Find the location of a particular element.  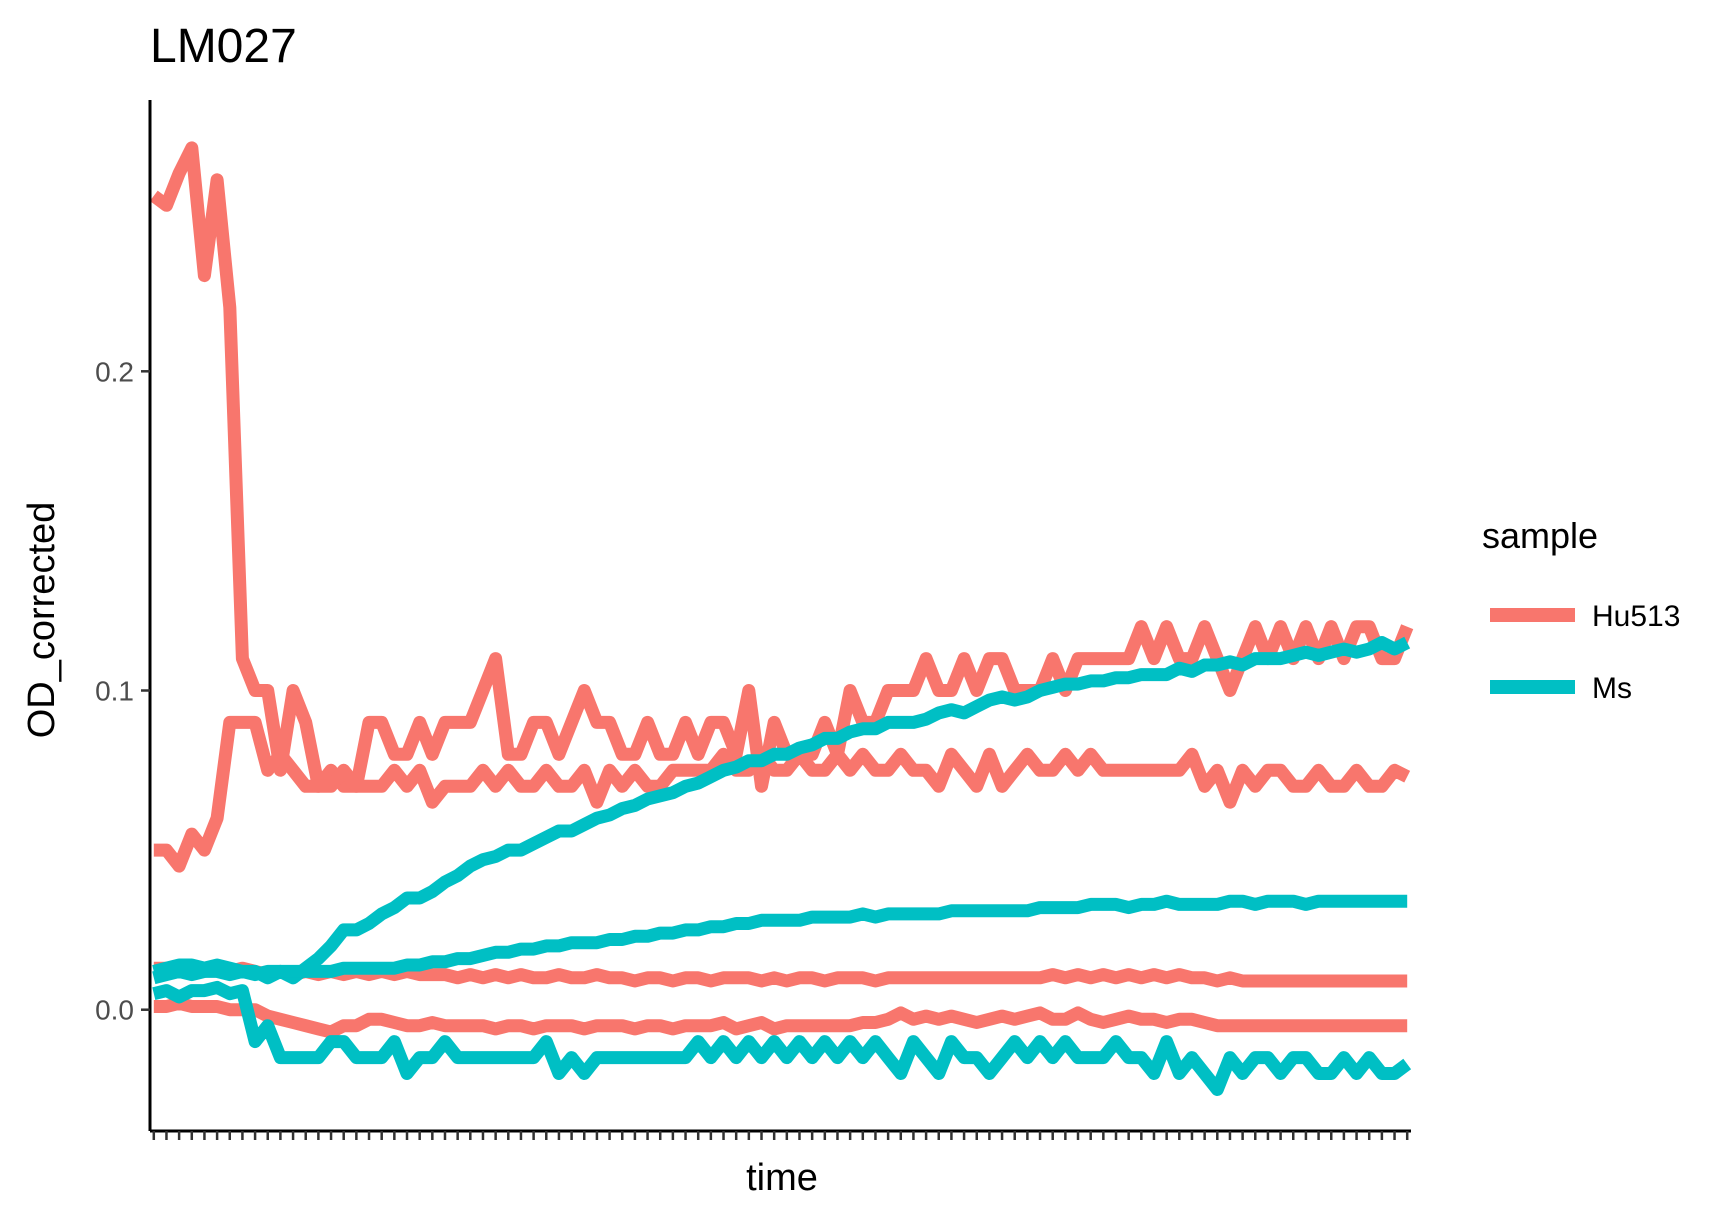

chart-title: LM027 is located at coordinates (223, 46).